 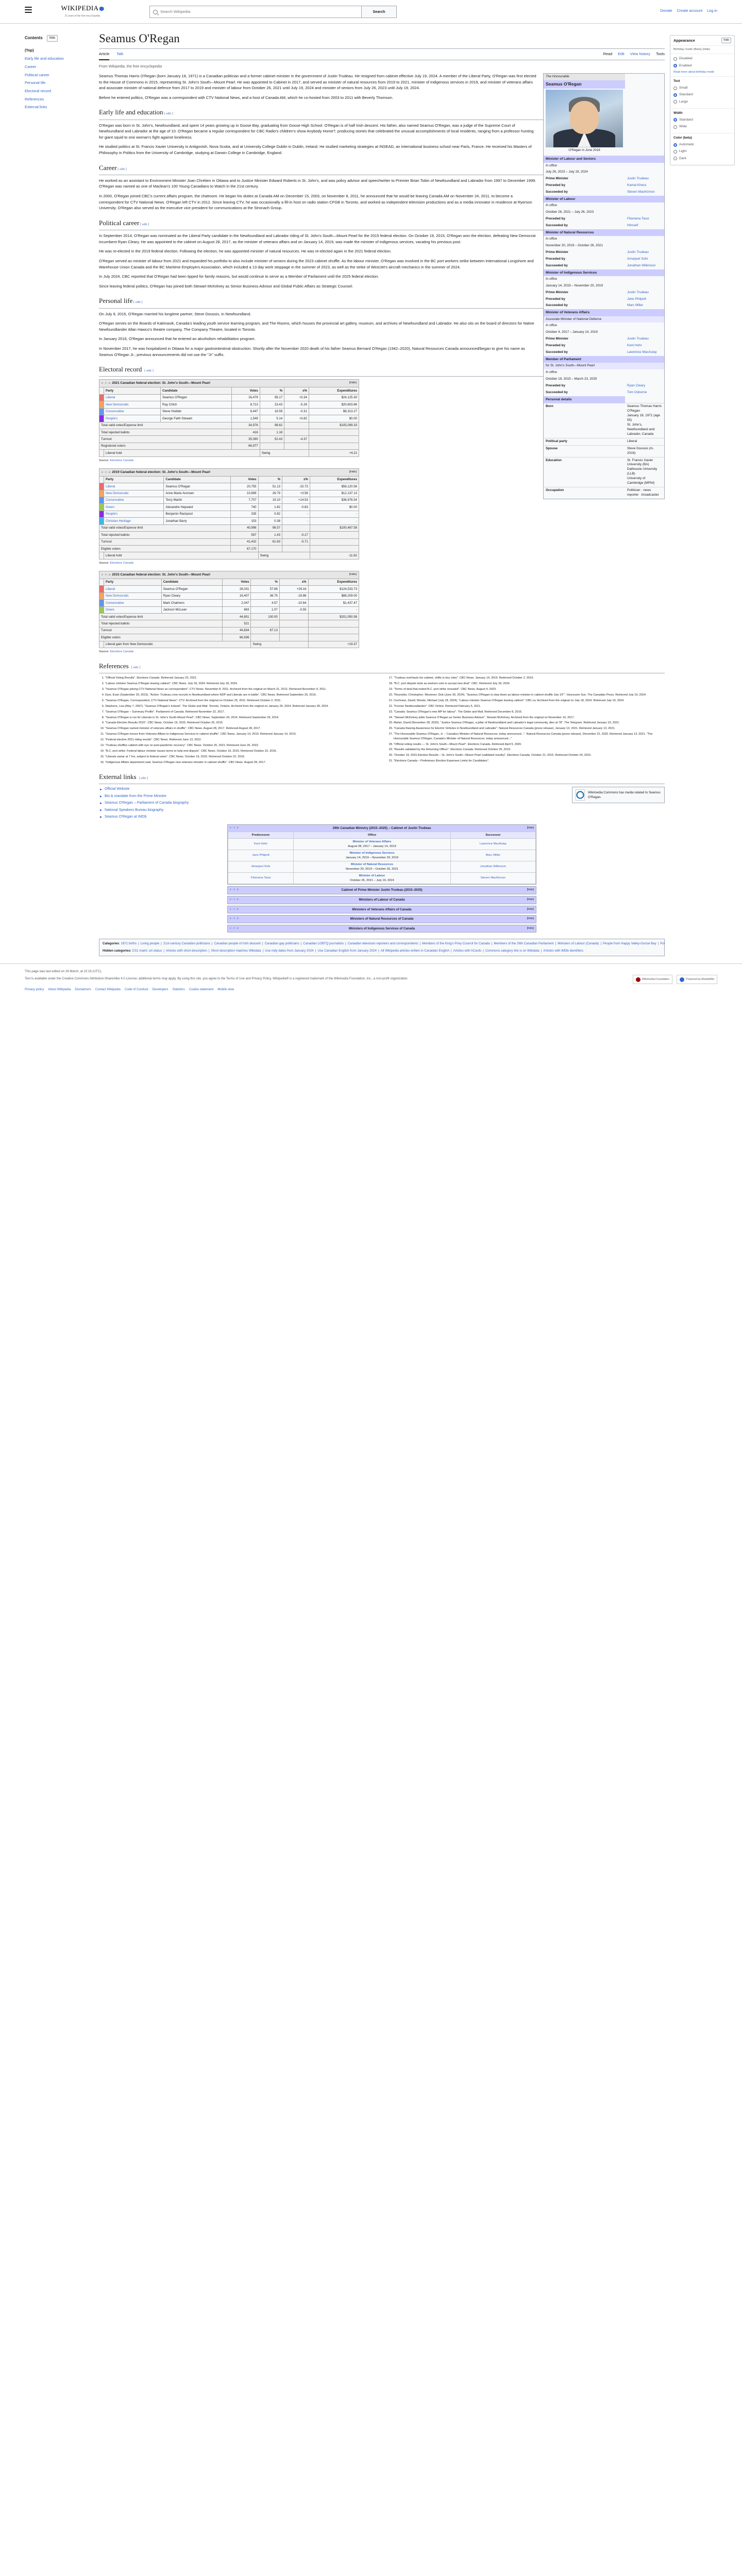 I want to click on mediawiki-badge: Powered by MediaWiki, so click(x=697, y=980).